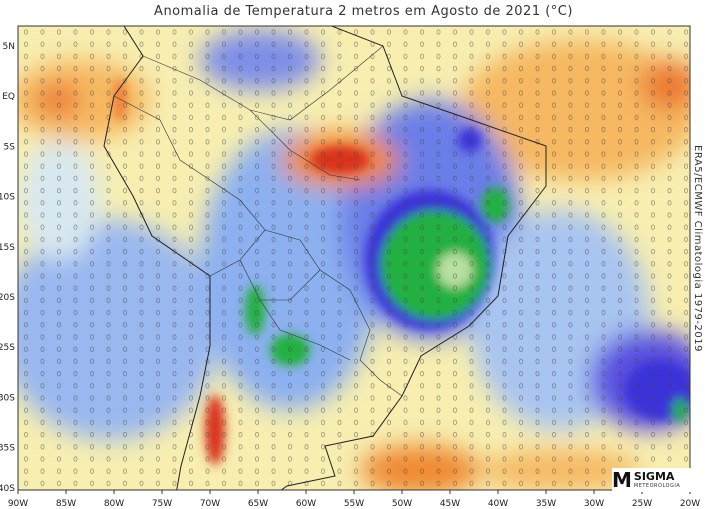 Image resolution: width=727 pixels, height=509 pixels. Describe the element at coordinates (690, 504) in the screenshot. I see `longitude-tick-label: 20W` at that location.